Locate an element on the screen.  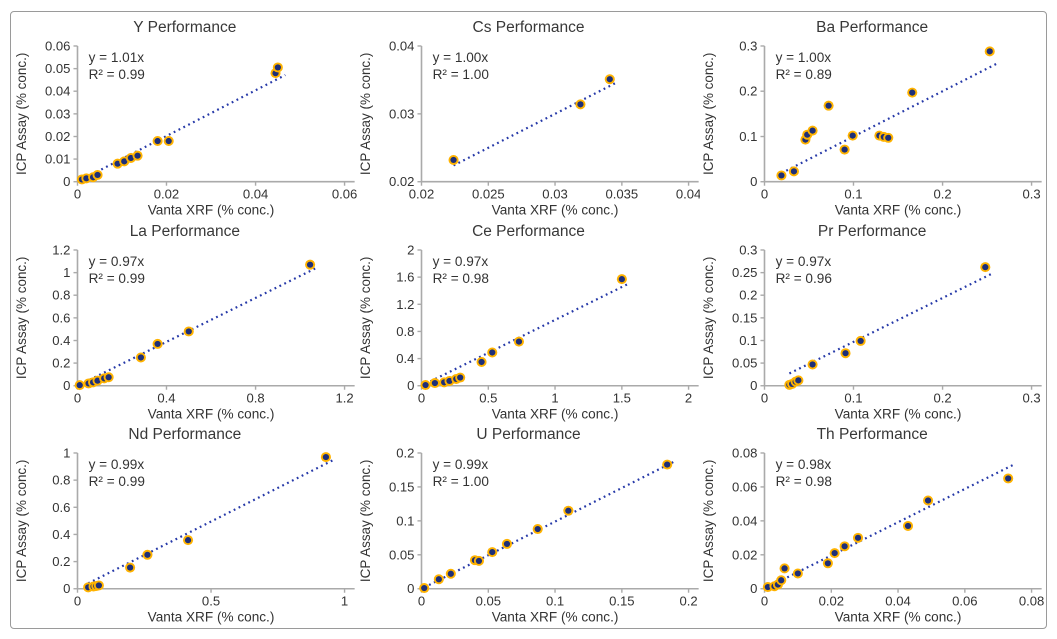
r-squared-label: R² = 0.96 is located at coordinates (804, 278).